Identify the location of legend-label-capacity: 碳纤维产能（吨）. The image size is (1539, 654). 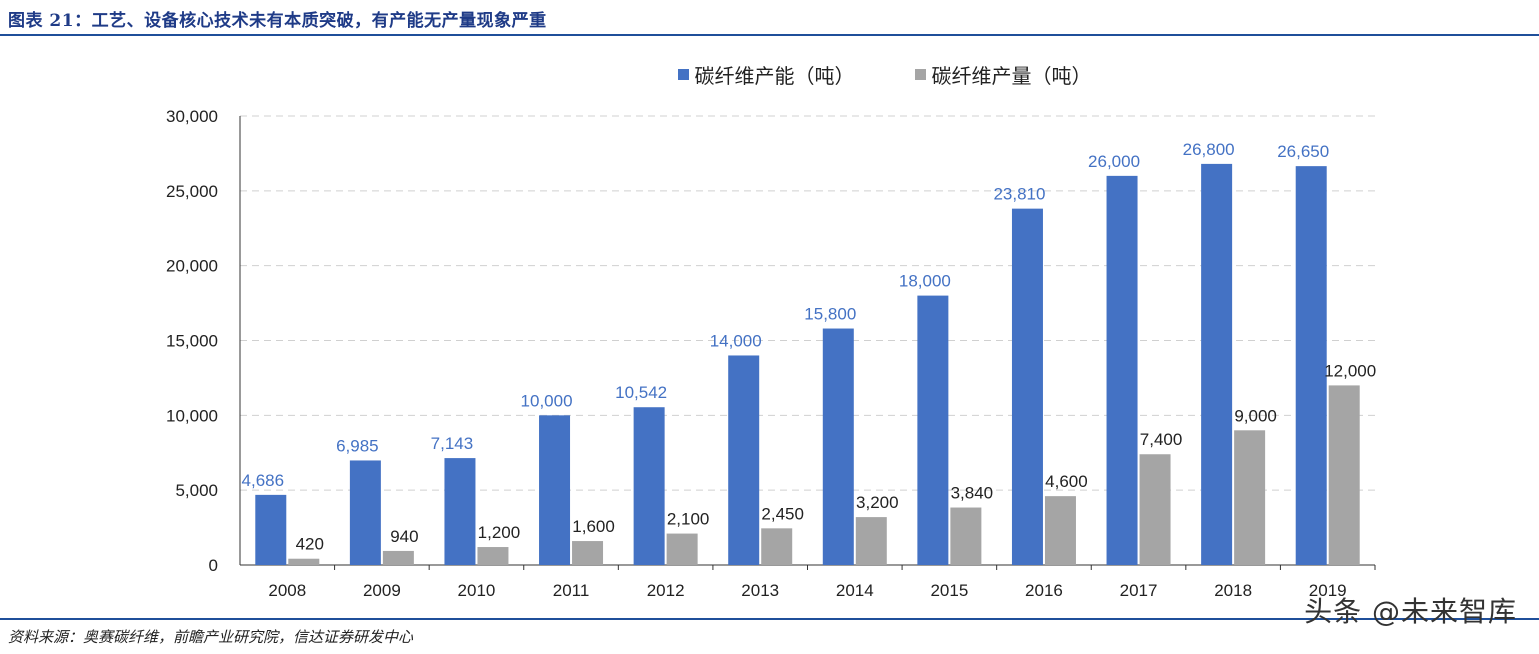
(774, 76).